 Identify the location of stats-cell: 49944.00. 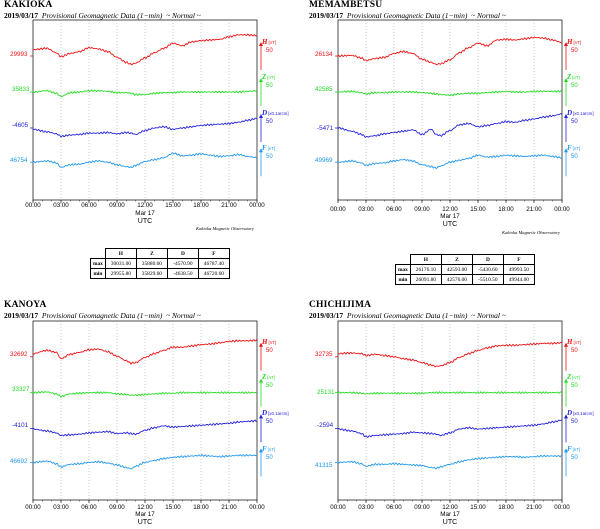
(518, 279).